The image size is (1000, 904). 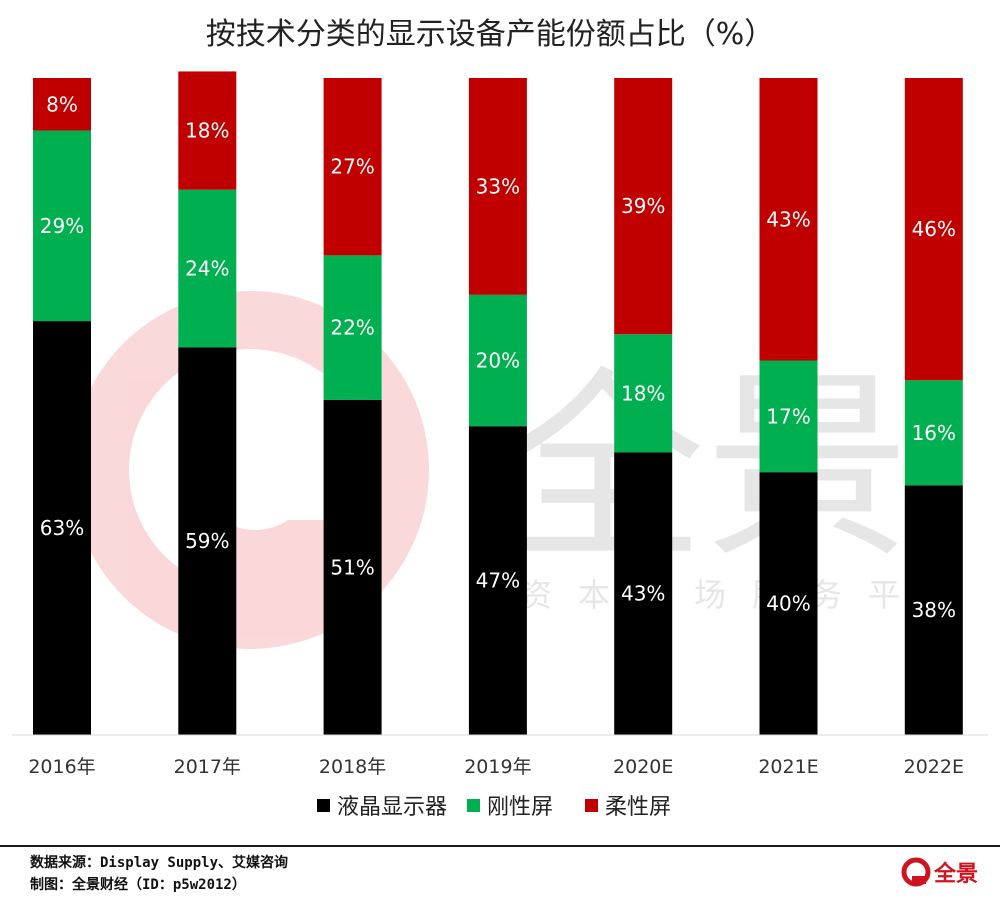 I want to click on legend-label: 柔性屏, so click(x=638, y=807).